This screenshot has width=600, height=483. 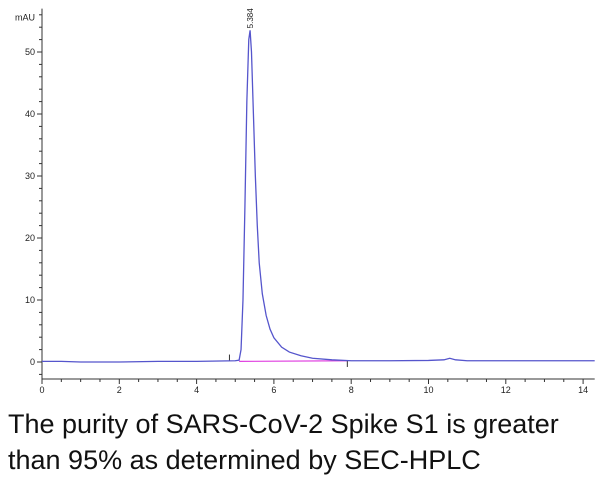 I want to click on x-tick-label: 0, so click(x=41, y=390).